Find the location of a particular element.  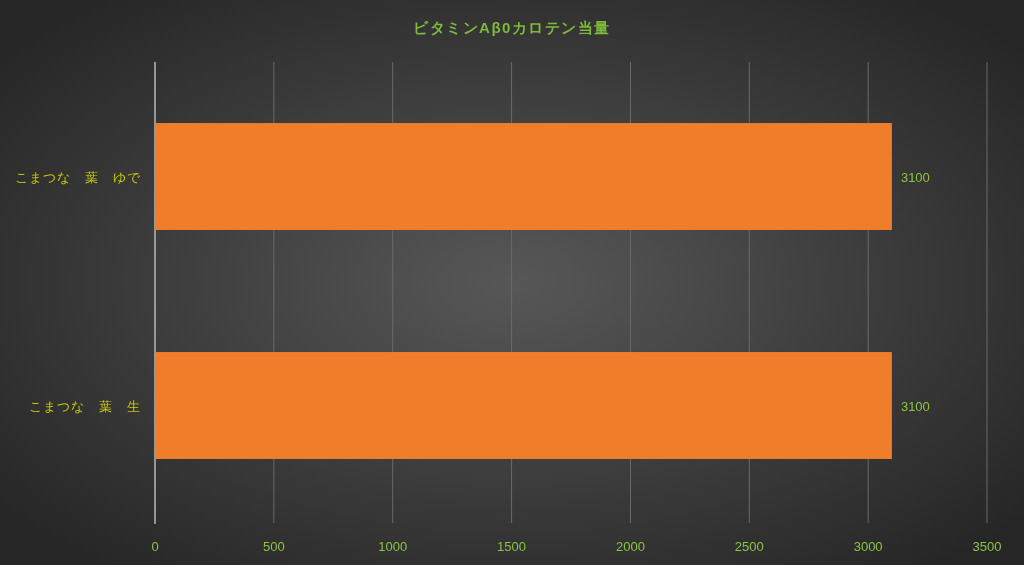

x-tick-label: 2500 is located at coordinates (749, 546).